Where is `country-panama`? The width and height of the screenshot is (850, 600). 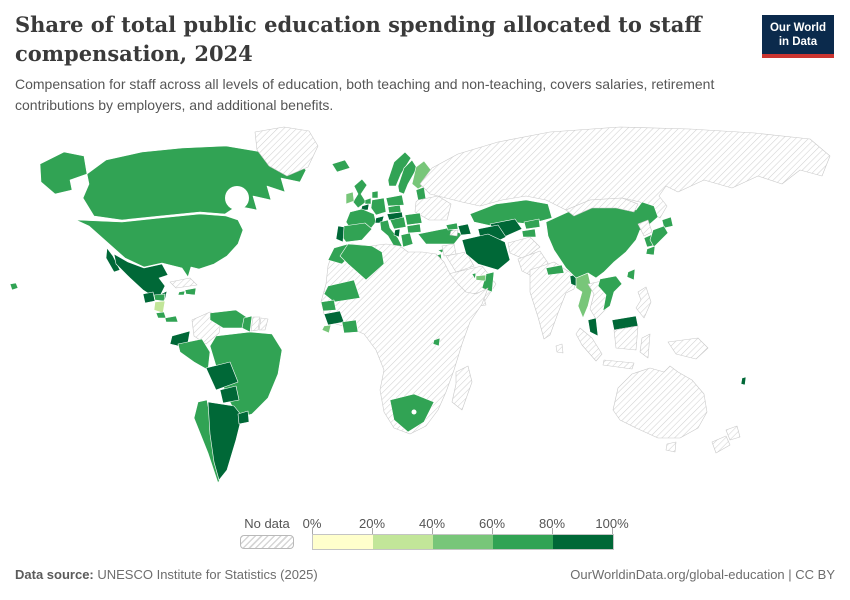 country-panama is located at coordinates (171, 319).